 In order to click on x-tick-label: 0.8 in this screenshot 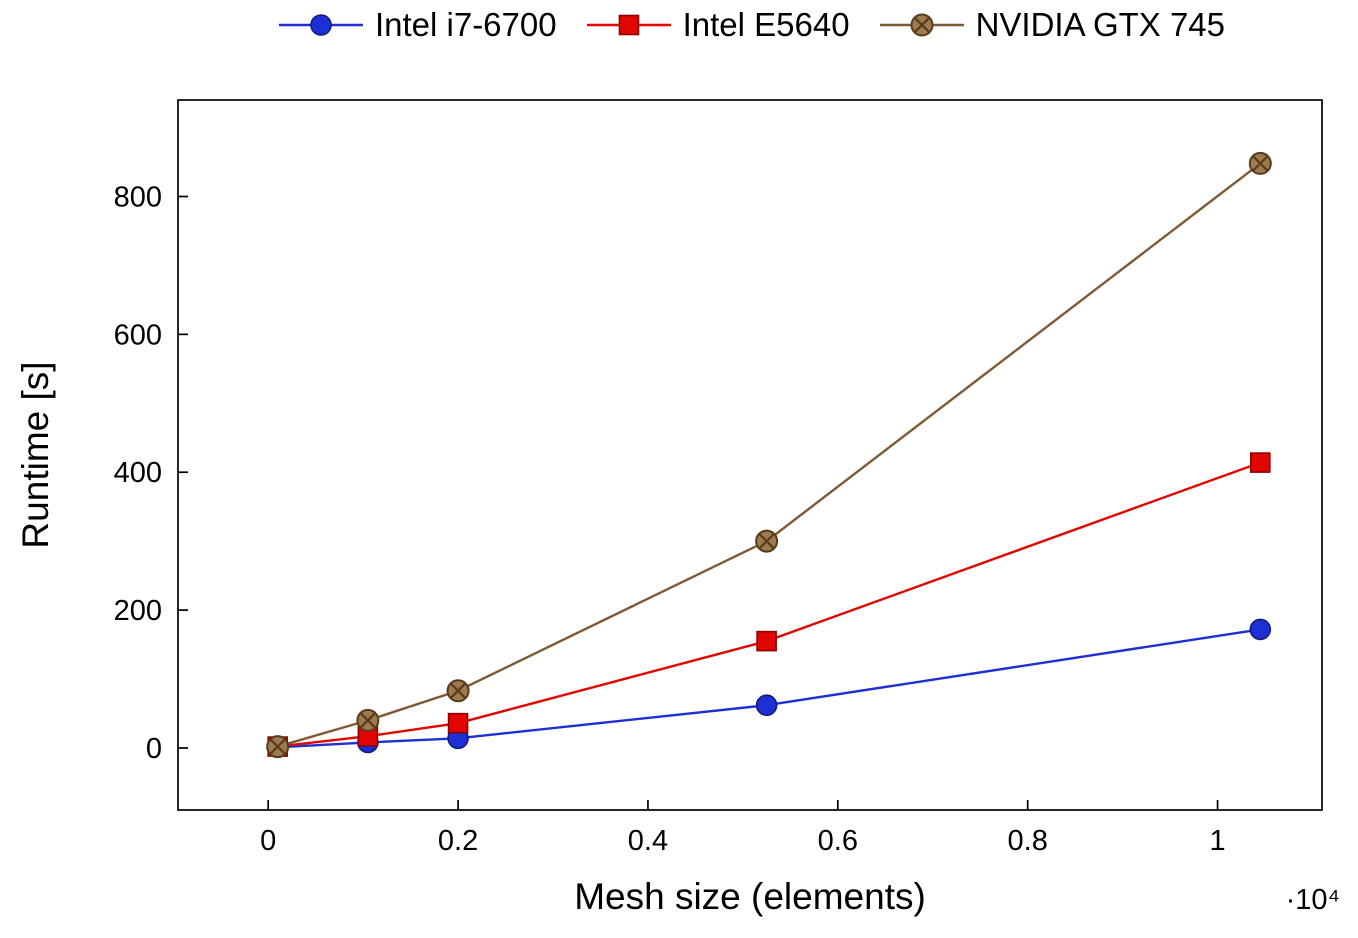, I will do `click(1028, 841)`.